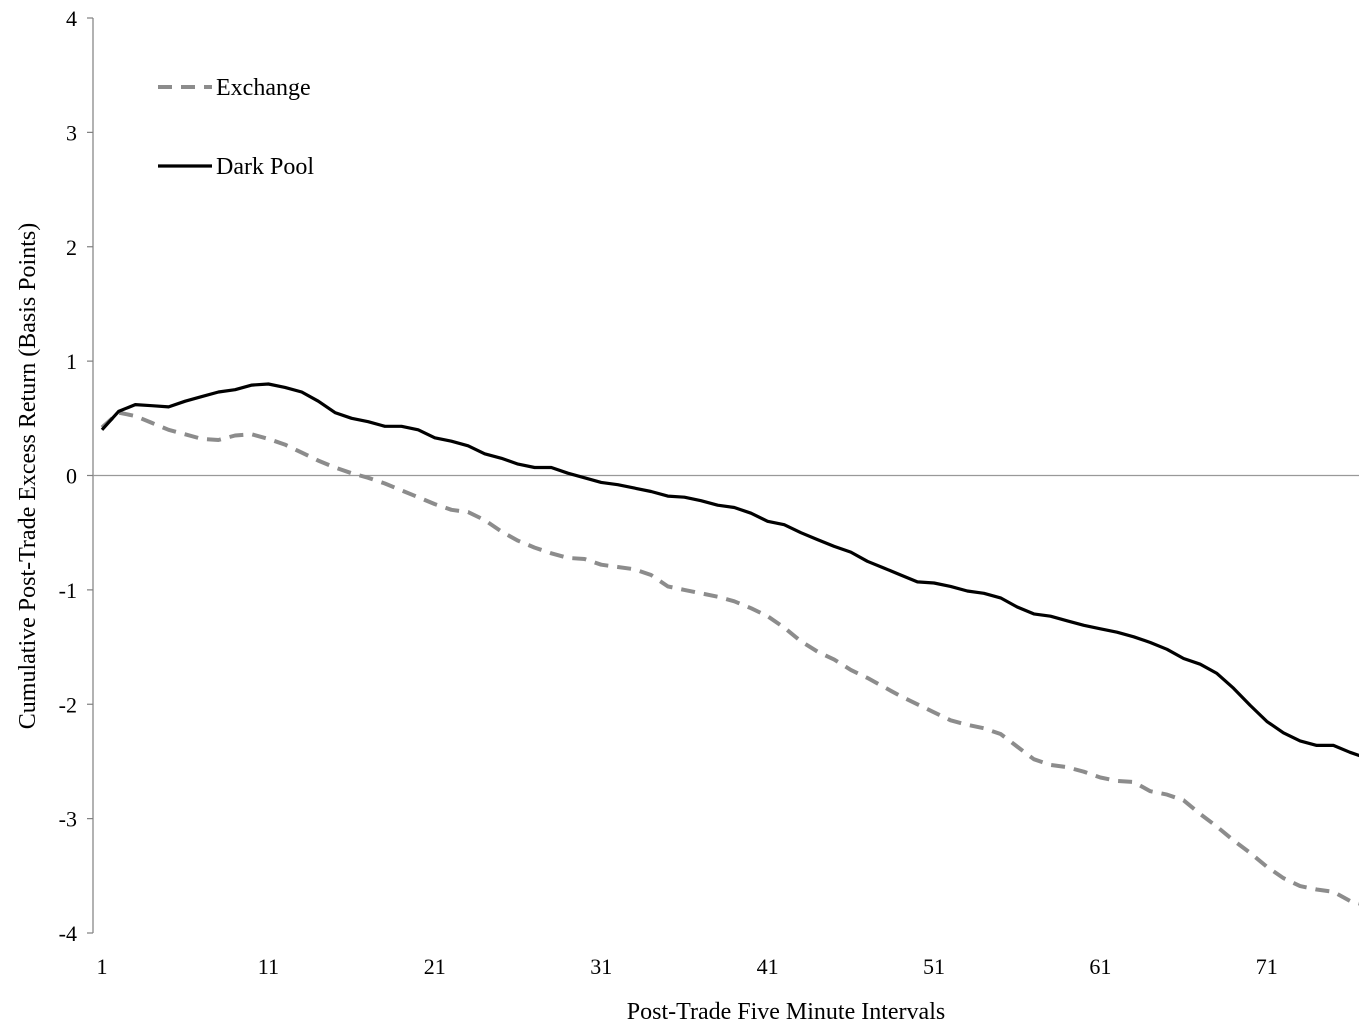 Image resolution: width=1359 pixels, height=1026 pixels. I want to click on x-axis: 1 11 21 31 41 51 61 71, so click(687, 966).